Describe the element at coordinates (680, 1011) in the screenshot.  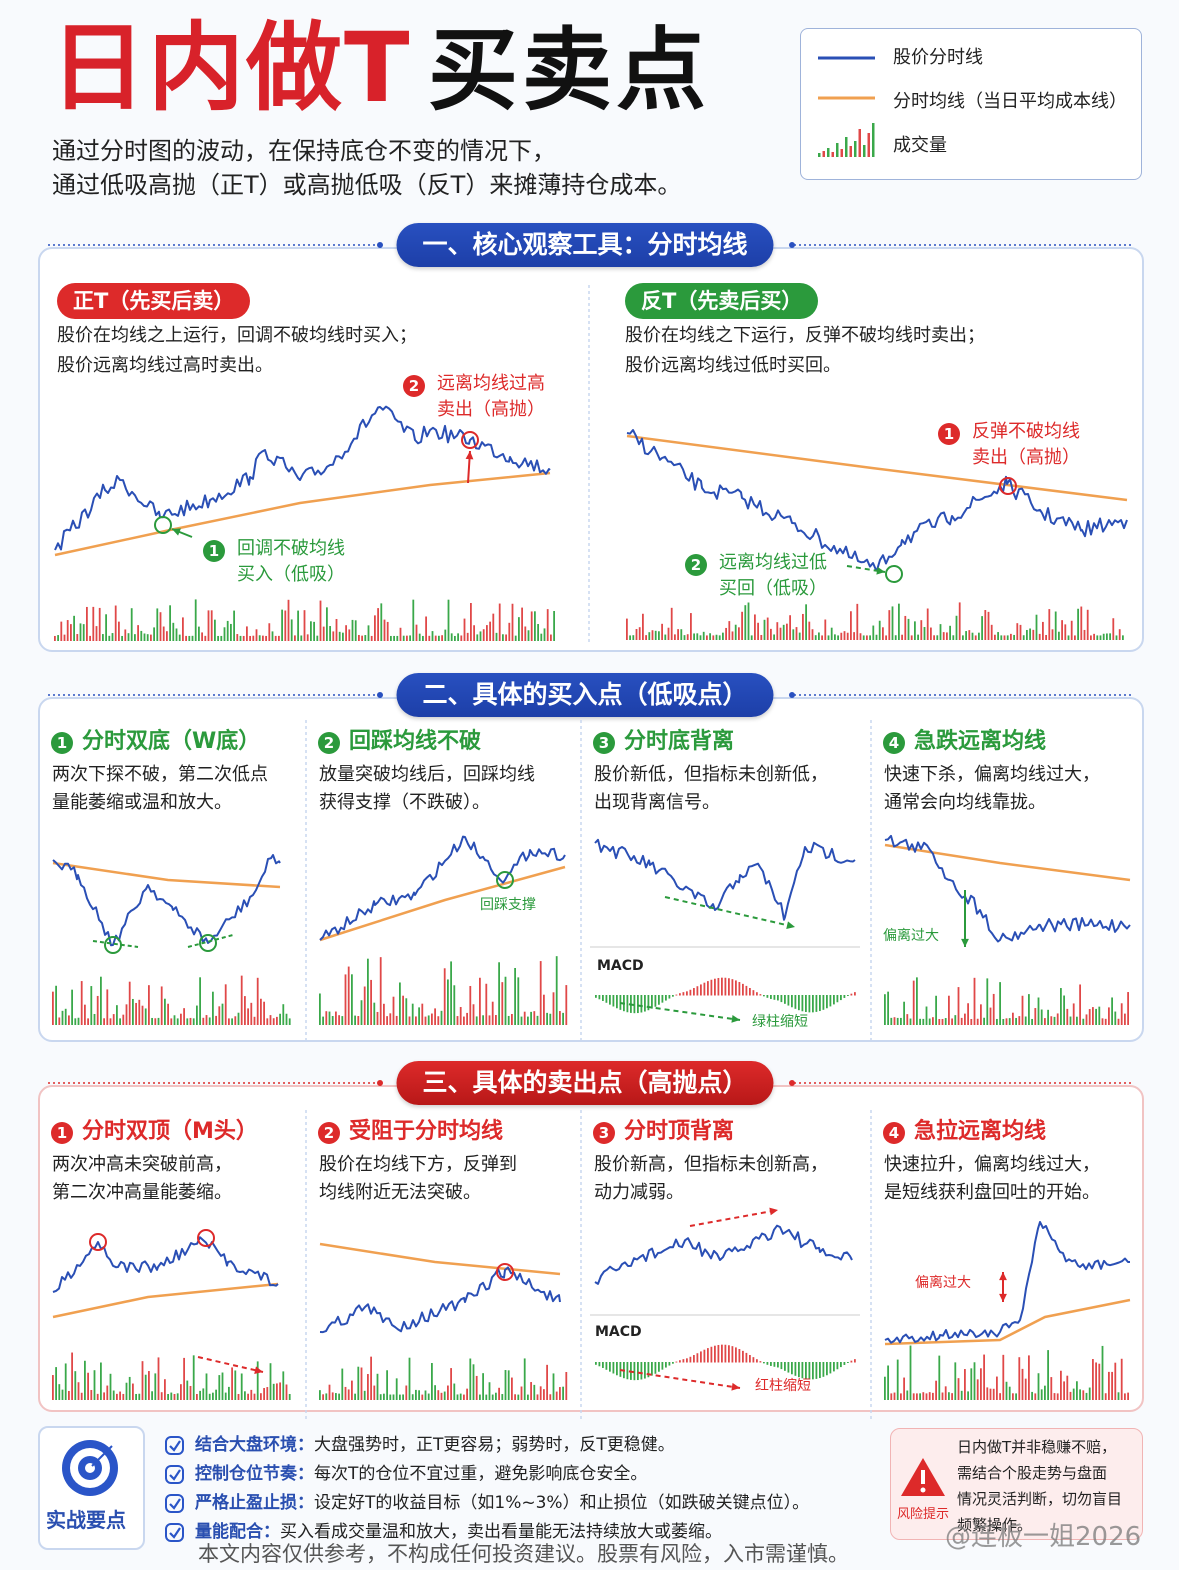
I see `arrow-line` at that location.